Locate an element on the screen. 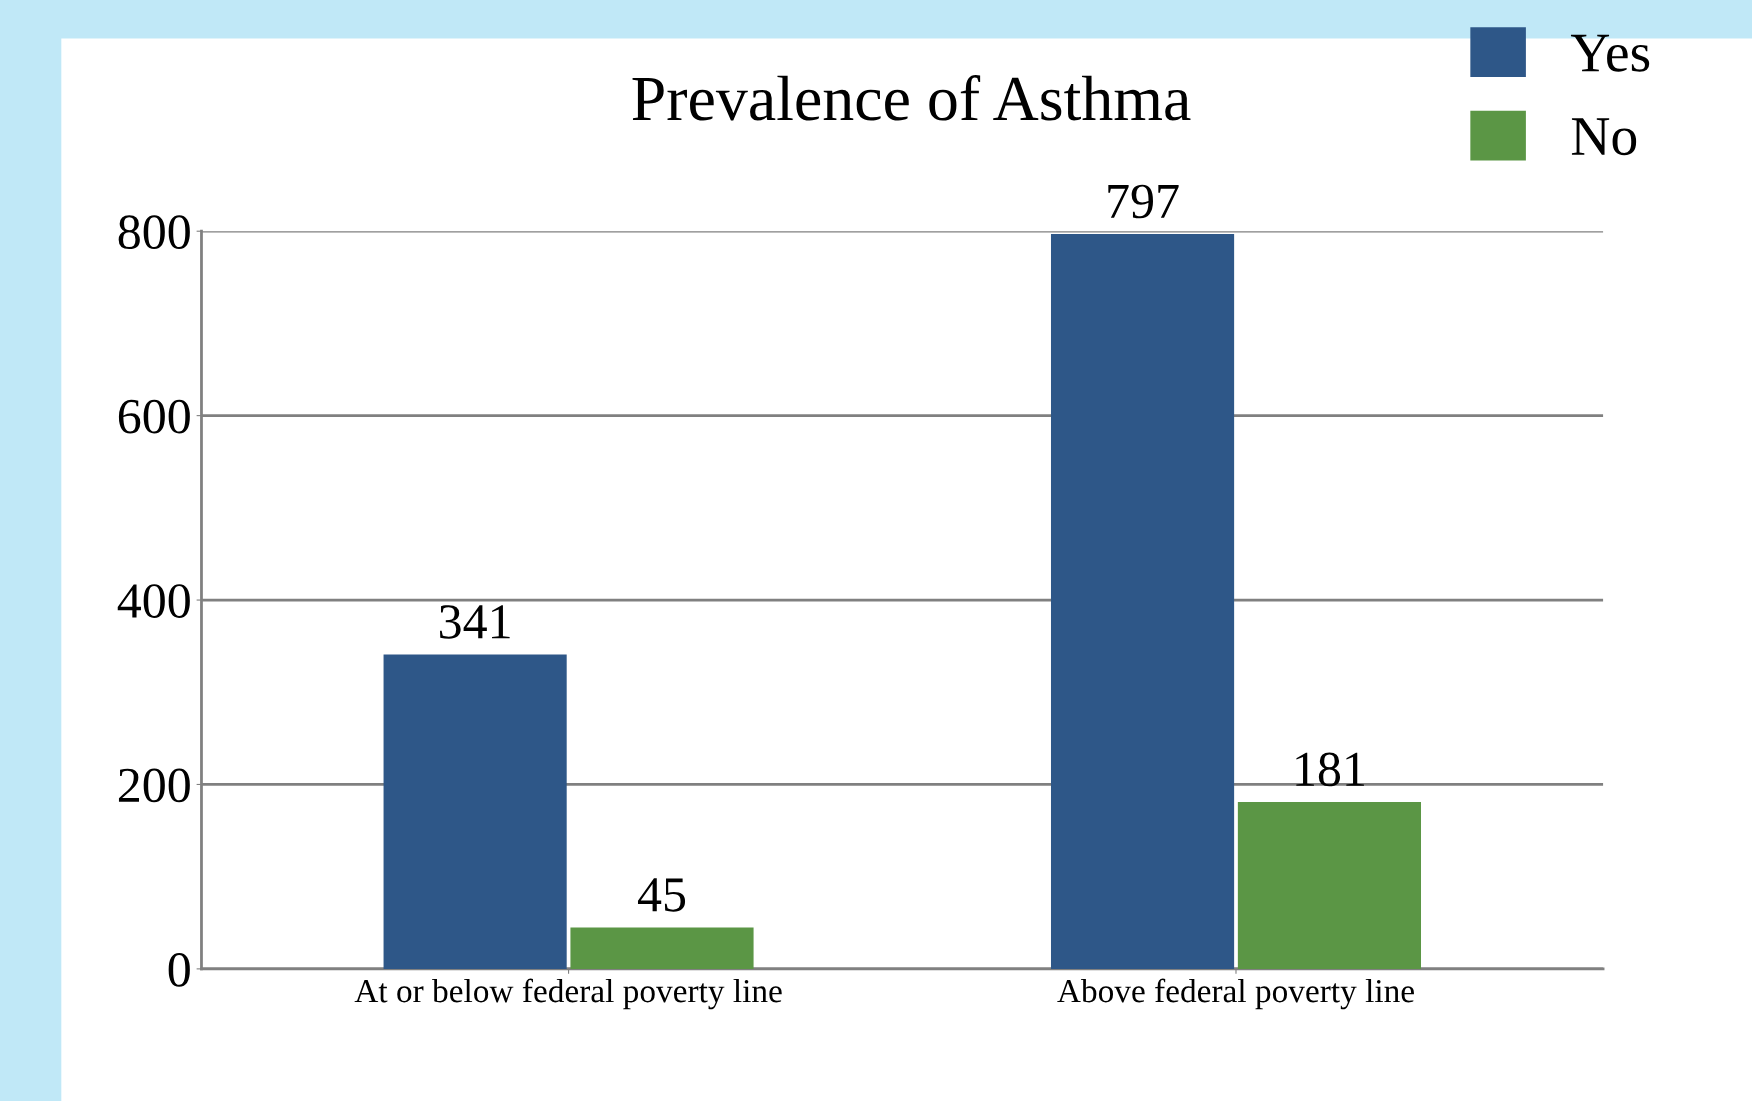  y-tick-label: 800 is located at coordinates (154, 232).